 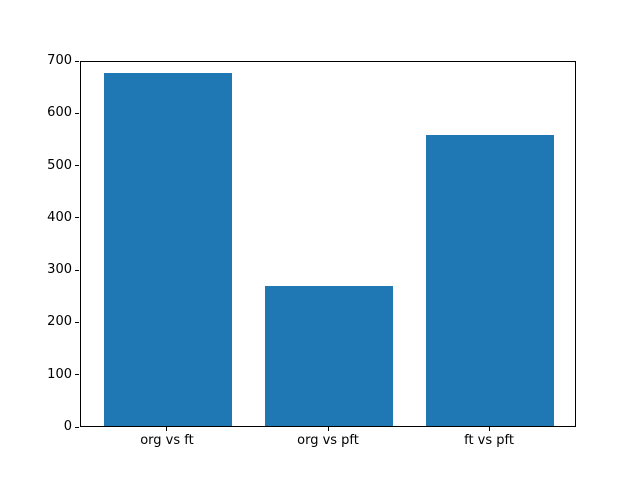 I want to click on bar-ft-vs-pft, so click(x=490, y=280).